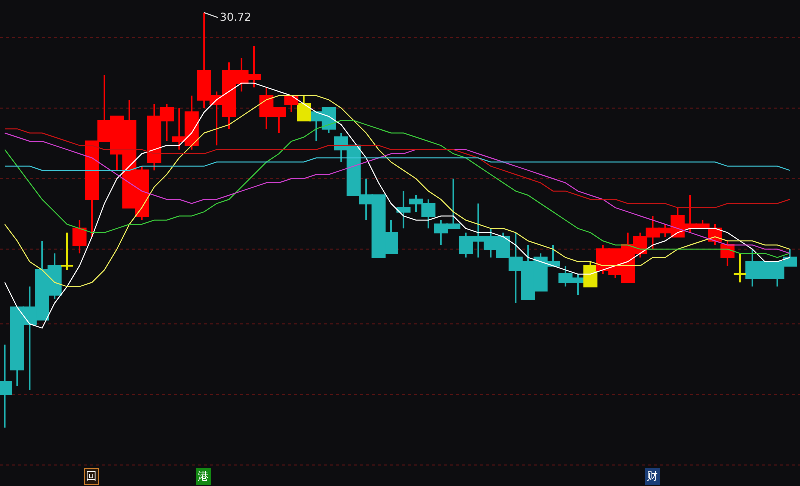 Image resolution: width=800 pixels, height=486 pixels. Describe the element at coordinates (236, 17) in the screenshot. I see `annotation: 30.72` at that location.